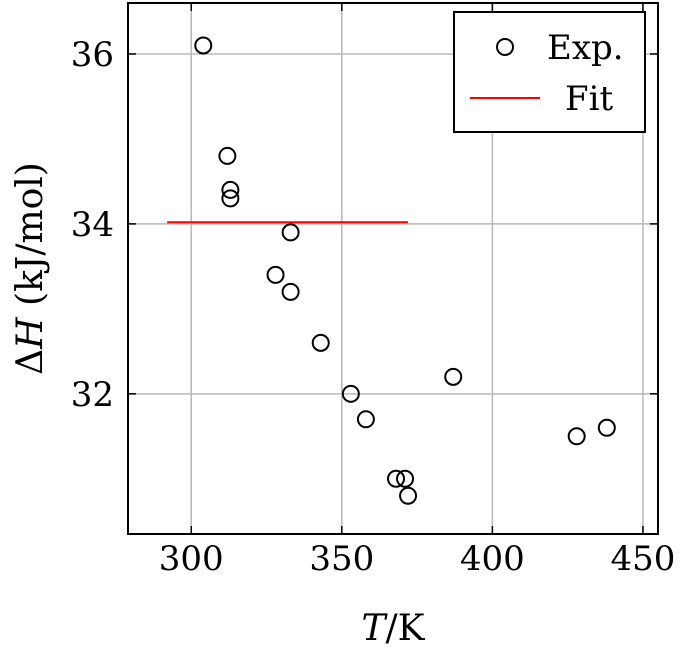 The image size is (685, 650). I want to click on y-tick-label: 32, so click(92, 395).